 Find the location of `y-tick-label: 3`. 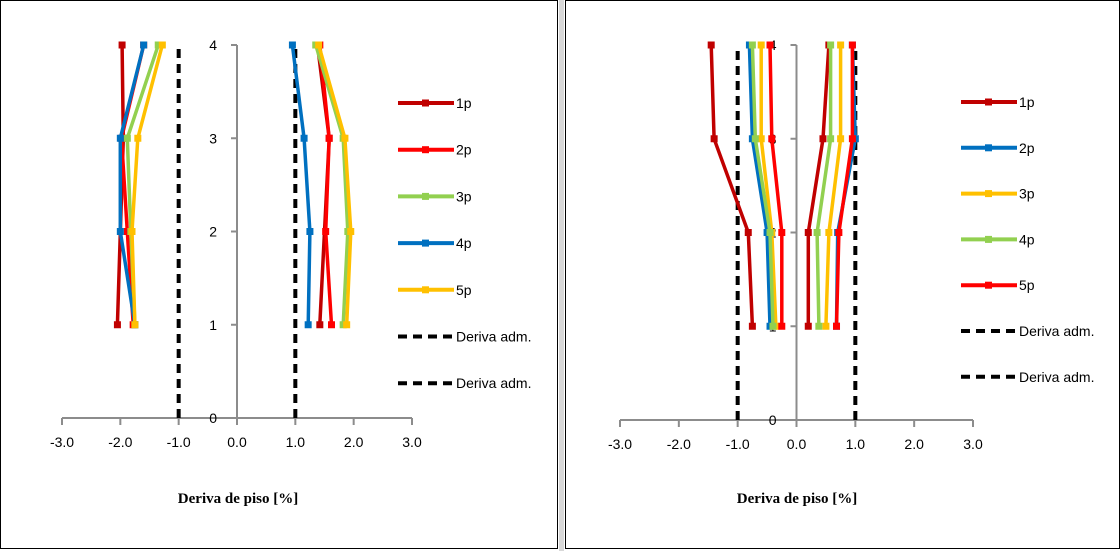

y-tick-label: 3 is located at coordinates (213, 138).